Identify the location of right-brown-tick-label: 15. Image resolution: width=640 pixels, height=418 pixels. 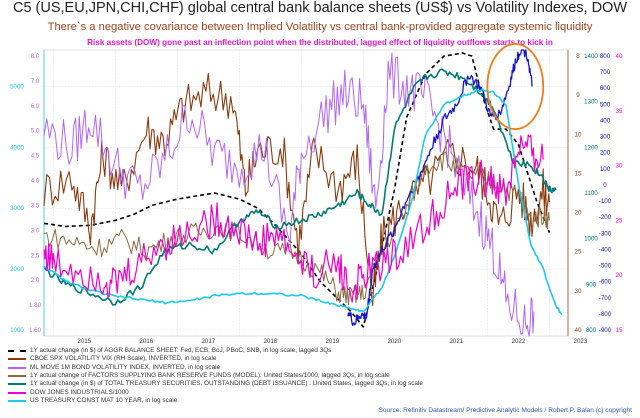
(578, 173).